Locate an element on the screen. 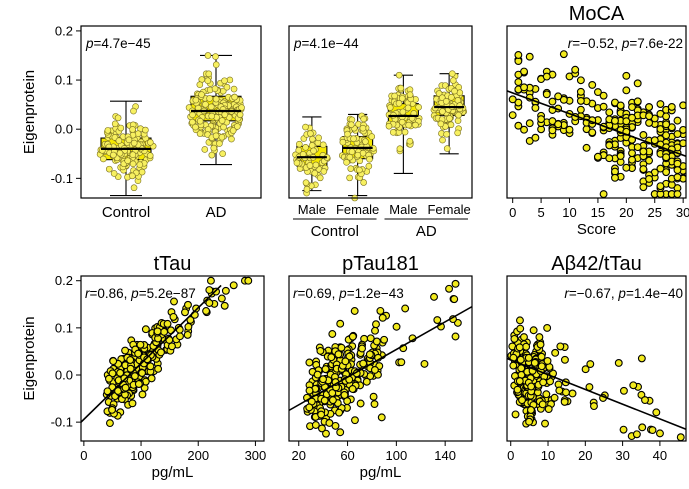 The image size is (689, 489). x-tick-label: 15 is located at coordinates (598, 212).